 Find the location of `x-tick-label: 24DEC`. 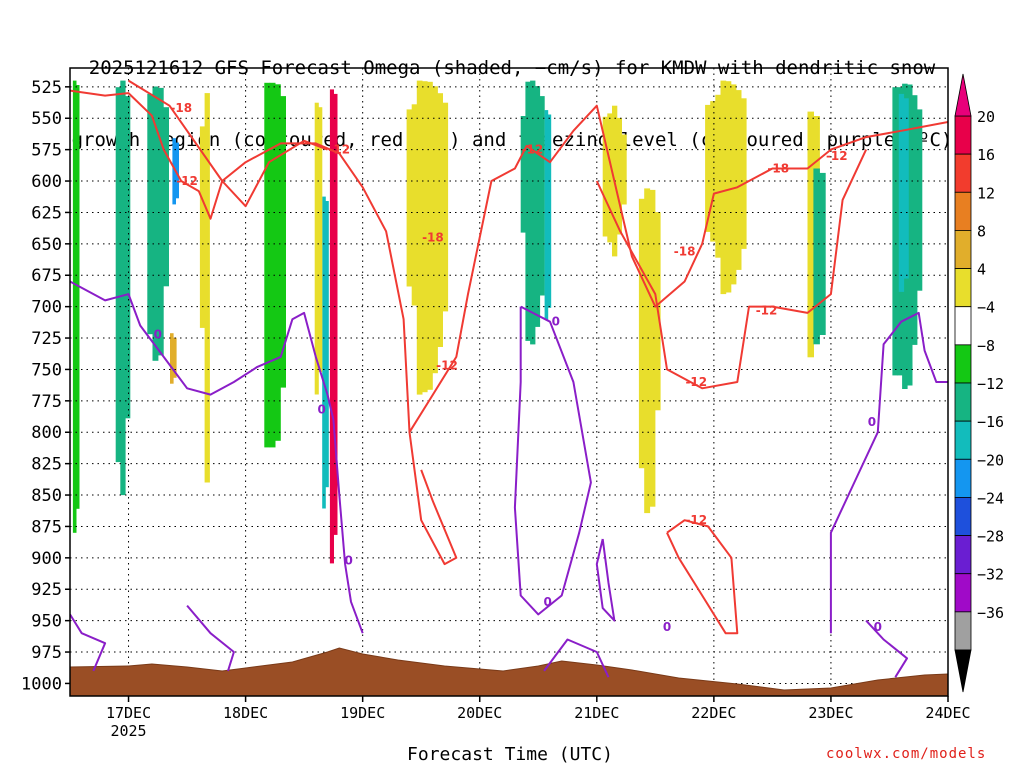

x-tick-label: 24DEC is located at coordinates (947, 713).